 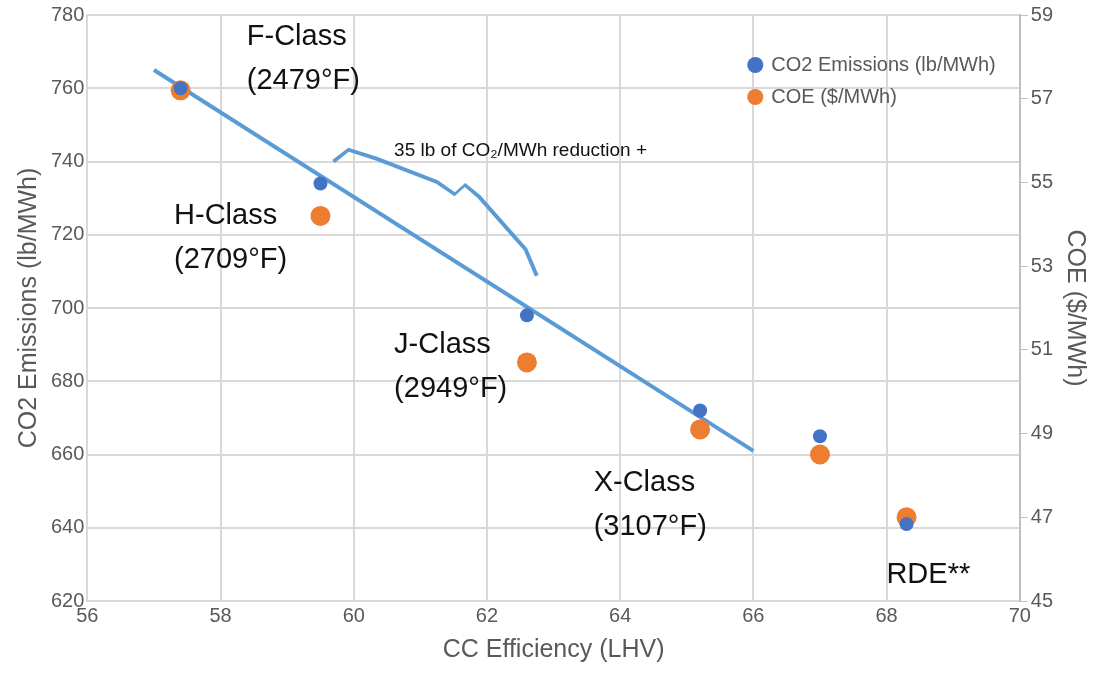 I want to click on y2-tick-label: 59, so click(x=1041, y=13).